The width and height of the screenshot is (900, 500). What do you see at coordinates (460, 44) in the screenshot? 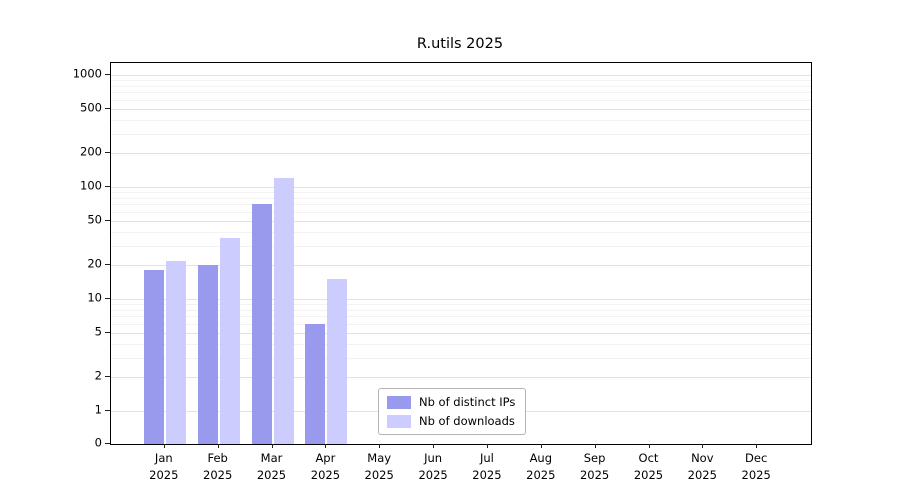
I see `chart-title: R.utils 2025` at bounding box center [460, 44].